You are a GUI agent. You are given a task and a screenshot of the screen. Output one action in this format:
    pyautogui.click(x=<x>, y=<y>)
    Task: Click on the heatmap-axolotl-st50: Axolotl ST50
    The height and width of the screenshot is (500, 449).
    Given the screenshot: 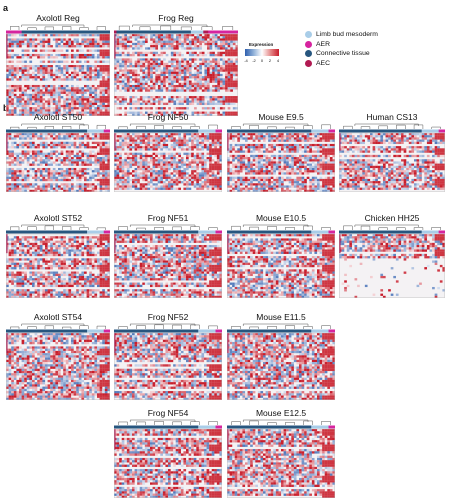 What is the action you would take?
    pyautogui.click(x=58, y=152)
    